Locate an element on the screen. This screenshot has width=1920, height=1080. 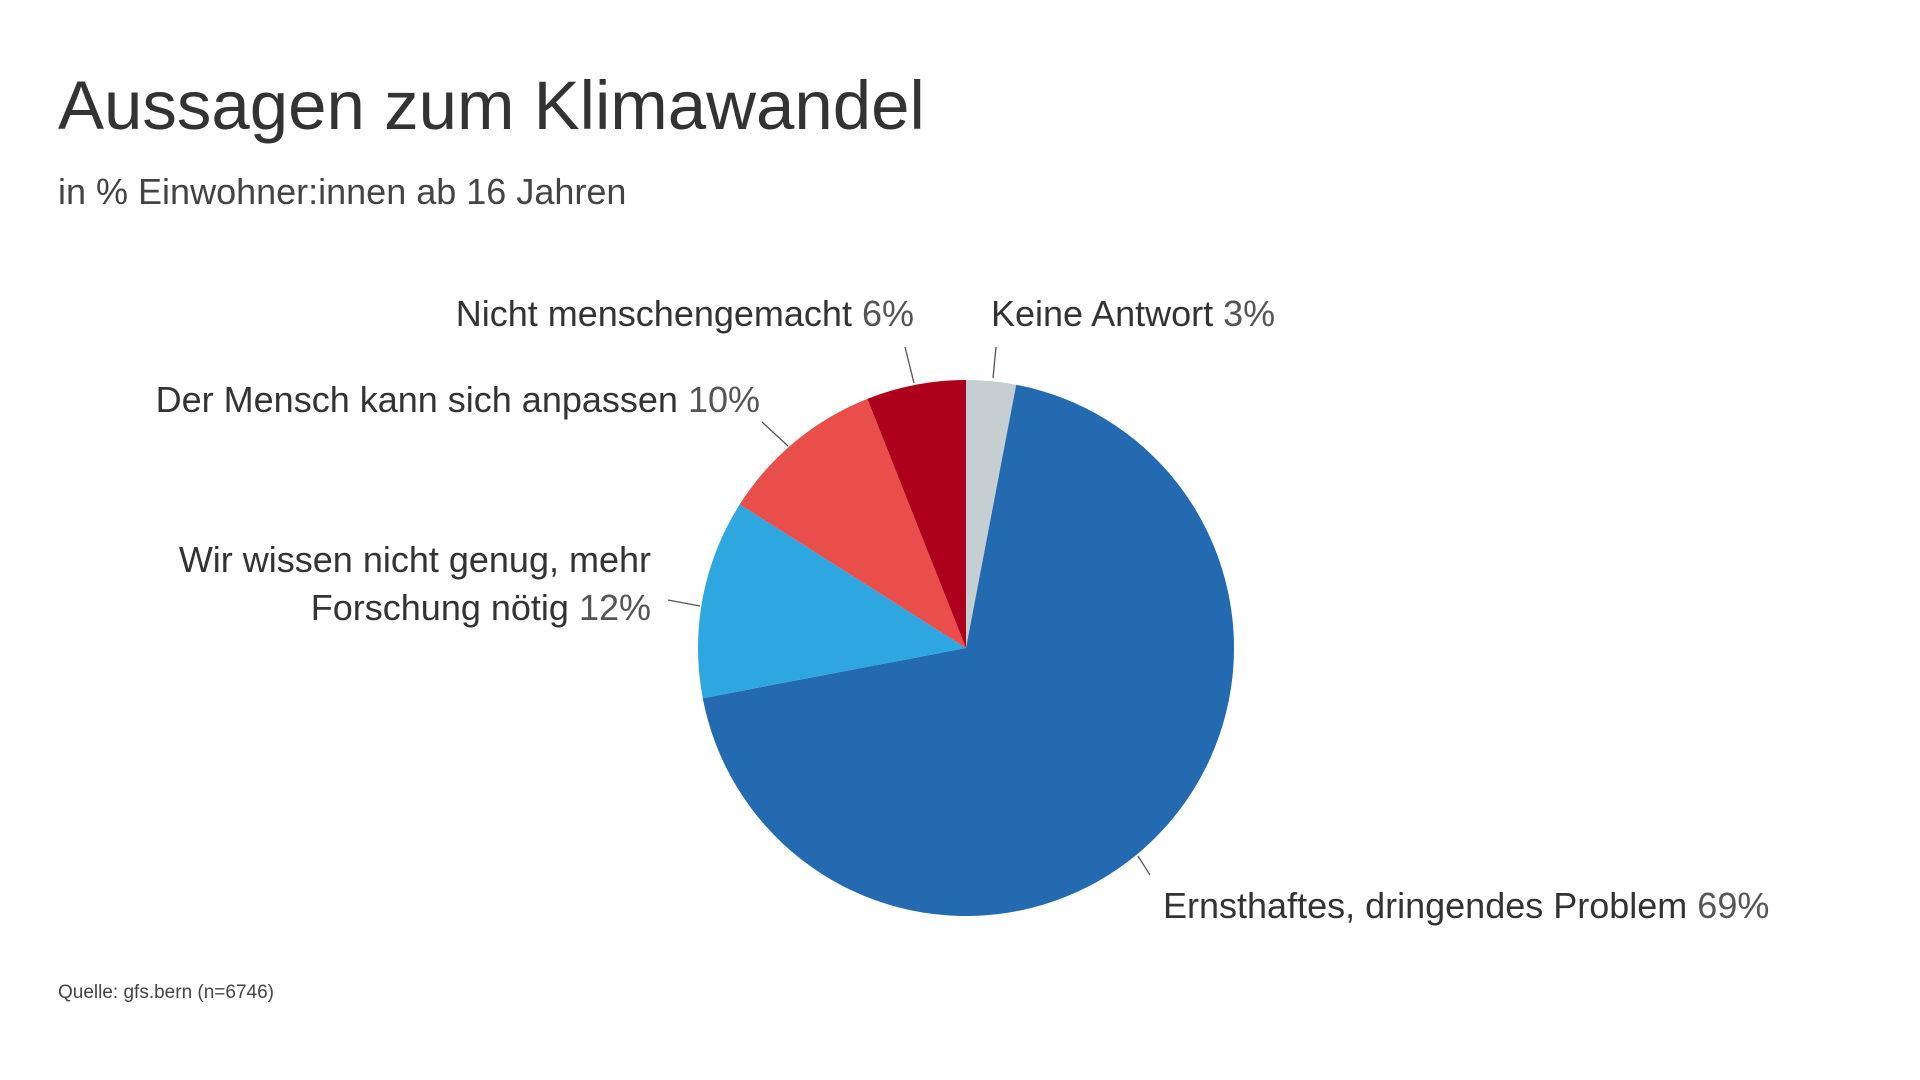
slice-label-wir-wissen-nicht-genug-mehr-forschung-nötig-line-1: Wir wissen nicht genug, mehr is located at coordinates (415, 559).